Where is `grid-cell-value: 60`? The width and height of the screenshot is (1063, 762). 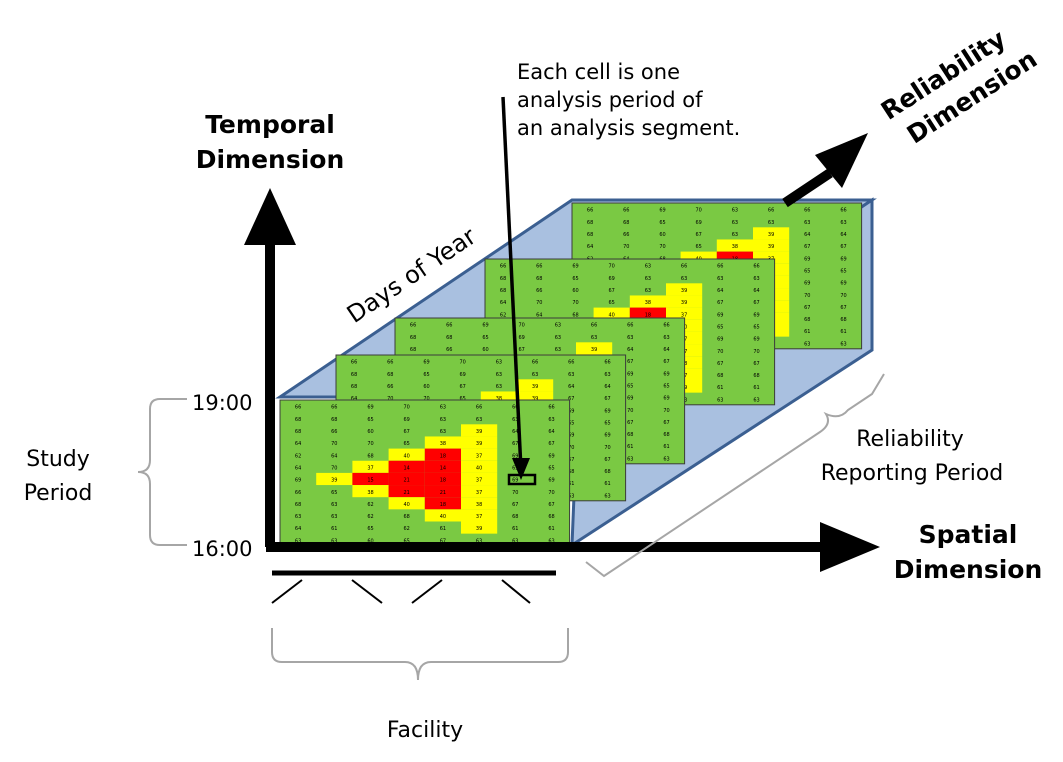 grid-cell-value: 60 is located at coordinates (370, 541).